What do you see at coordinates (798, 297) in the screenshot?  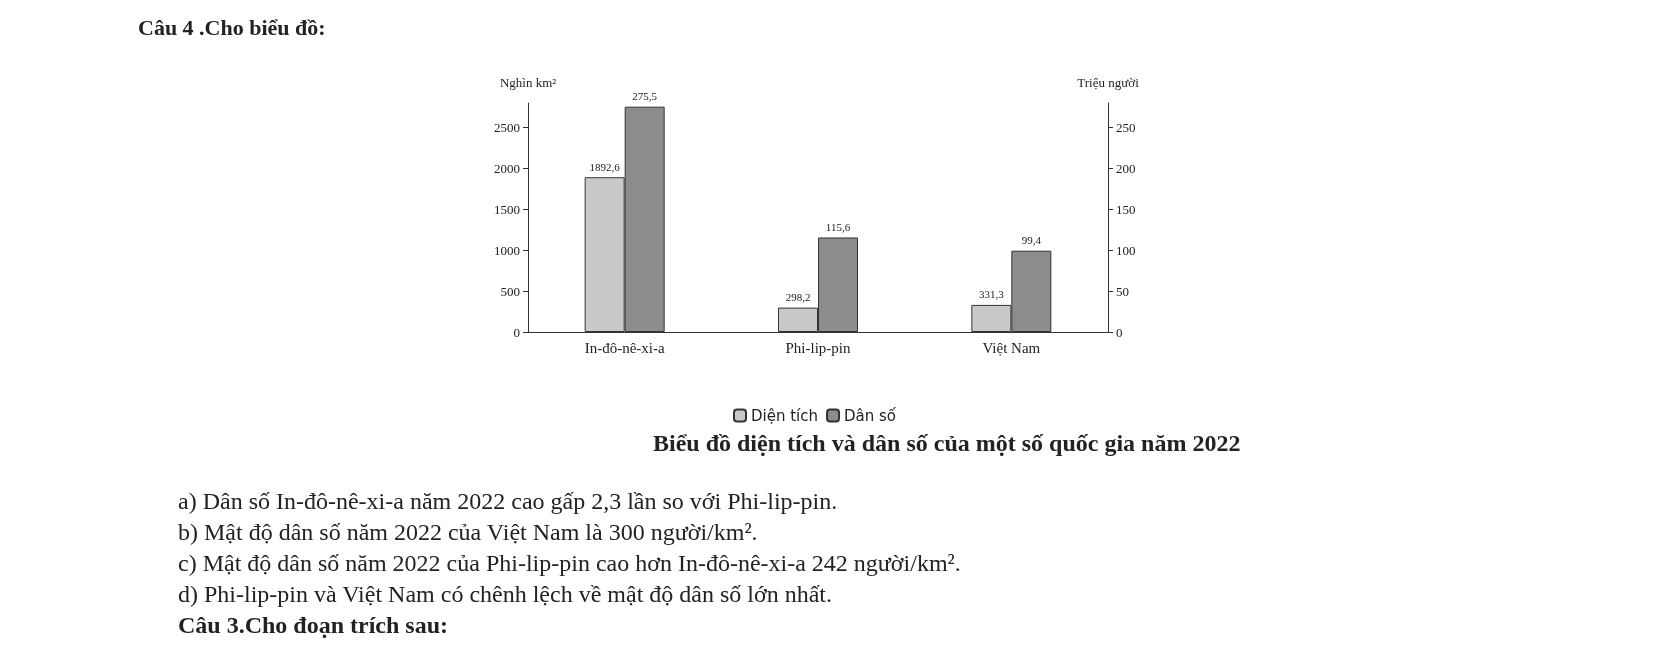 I see `data-label: 298,2` at bounding box center [798, 297].